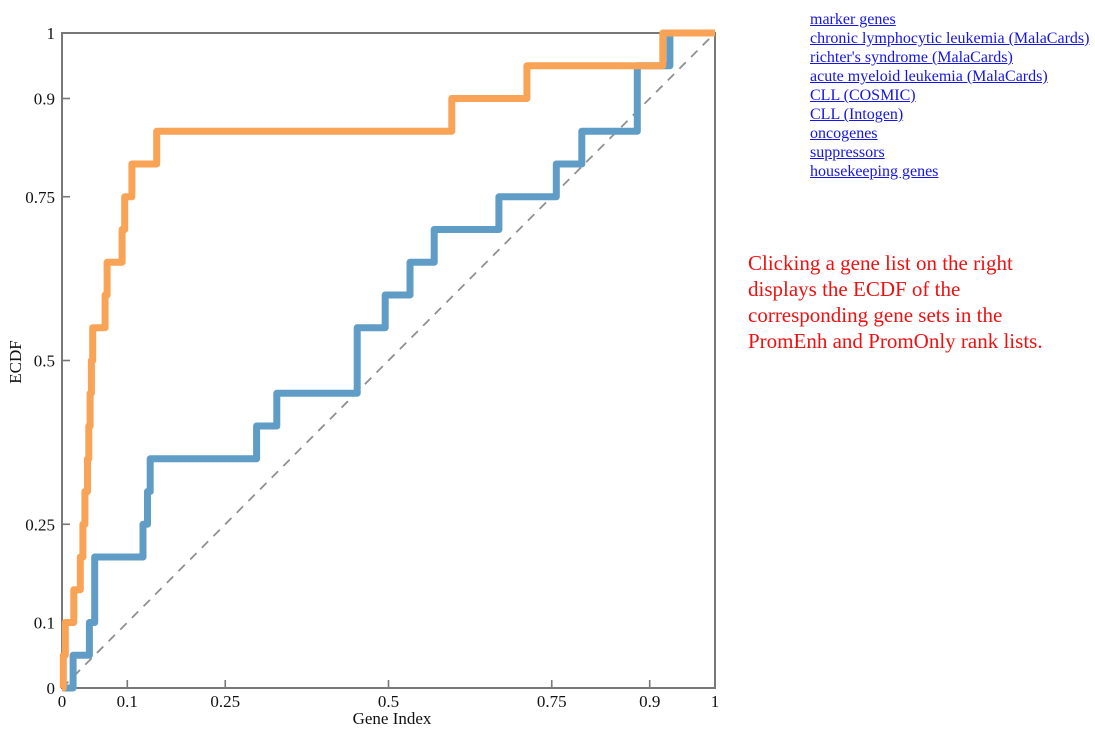  I want to click on y-tick-label: 0, so click(51, 688).